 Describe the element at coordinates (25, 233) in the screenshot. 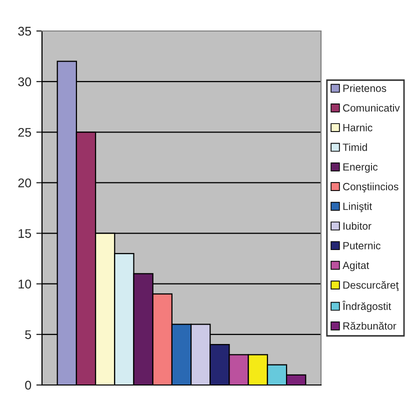

I see `y-tick-label: 15` at that location.